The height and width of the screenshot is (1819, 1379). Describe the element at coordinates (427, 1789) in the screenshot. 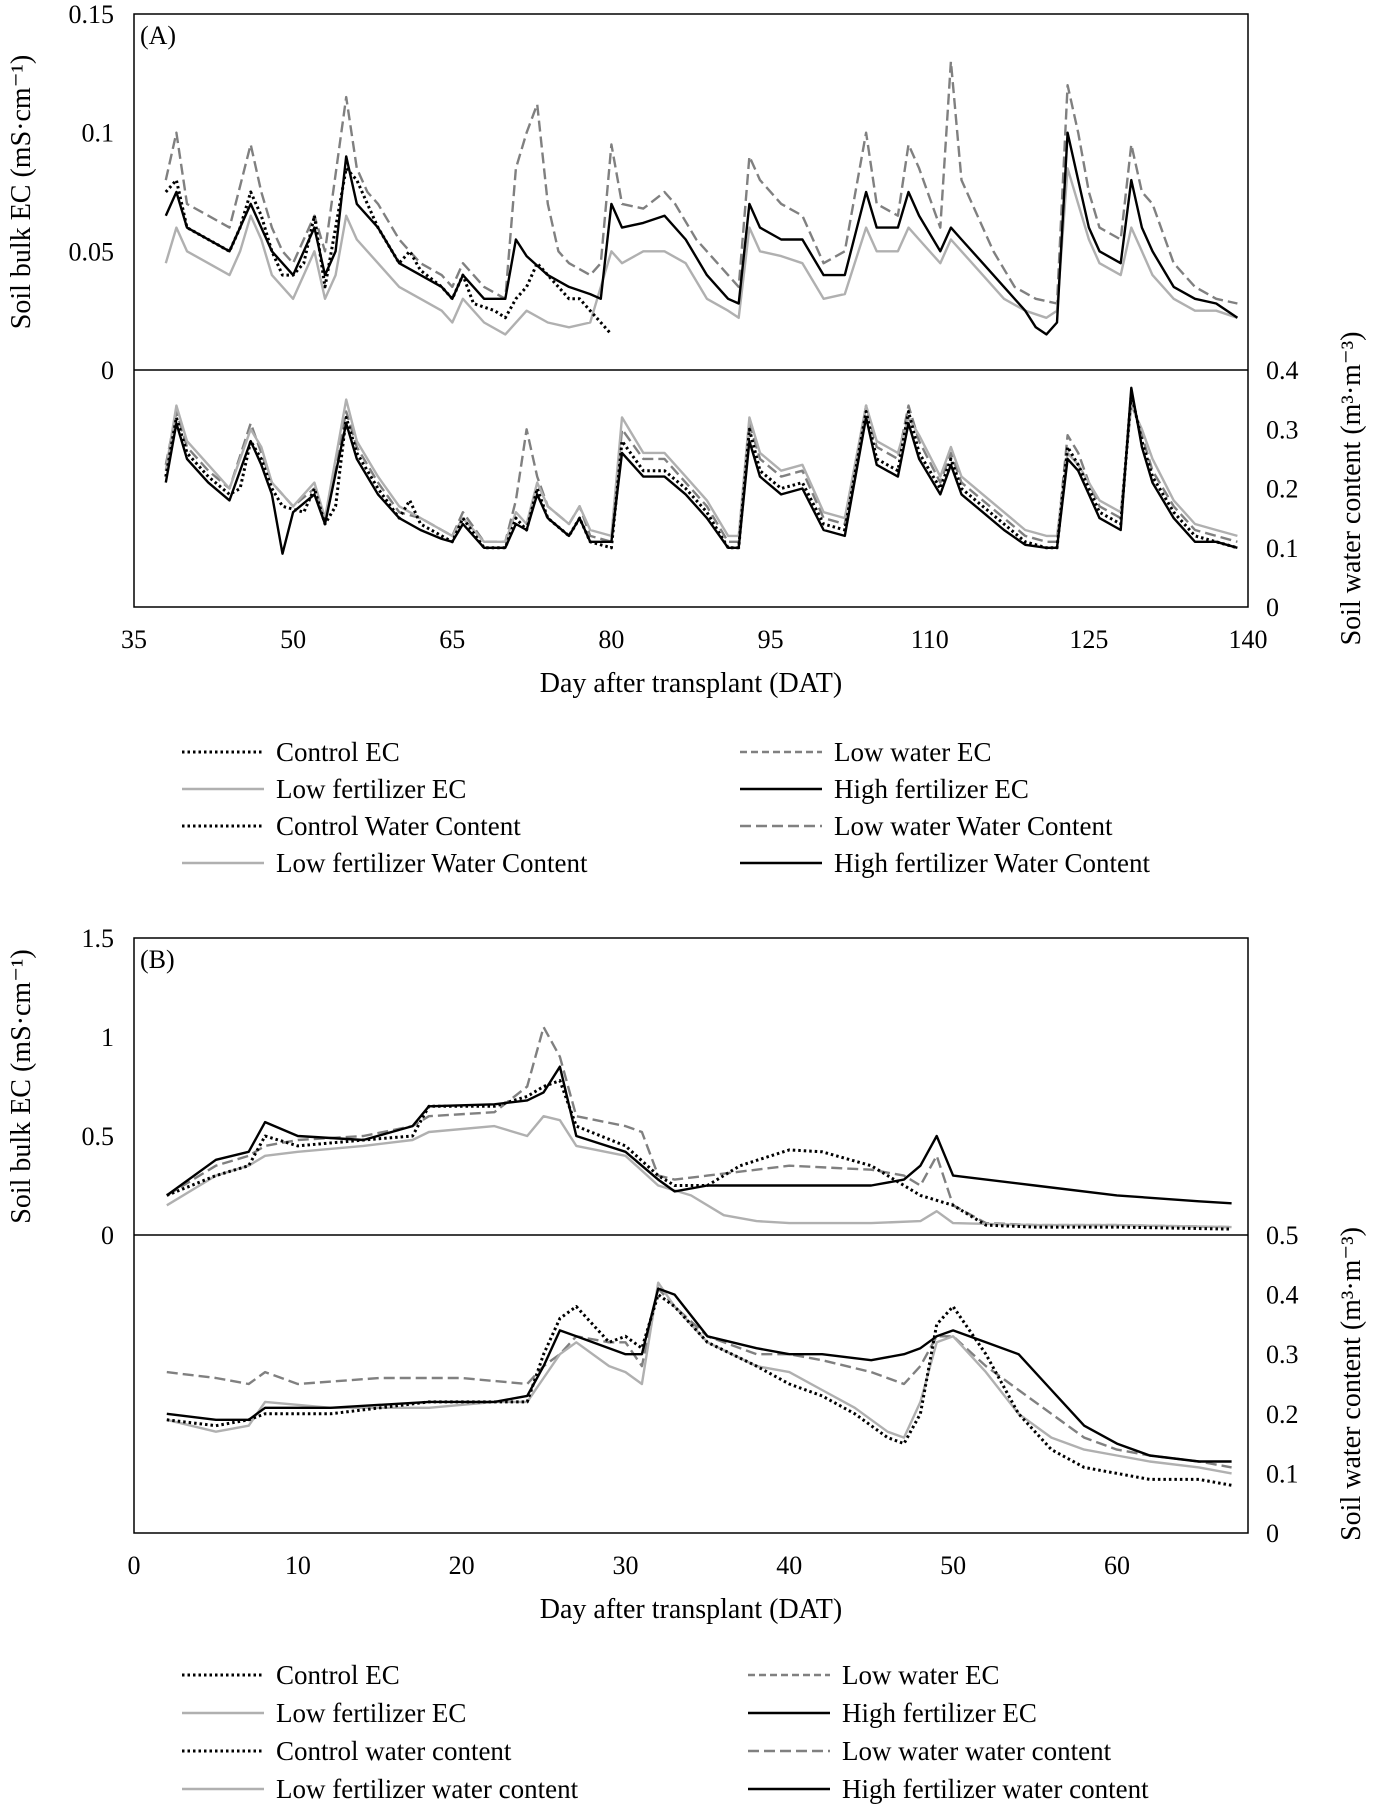

I see `legend-label: Low fertilizer water content` at that location.